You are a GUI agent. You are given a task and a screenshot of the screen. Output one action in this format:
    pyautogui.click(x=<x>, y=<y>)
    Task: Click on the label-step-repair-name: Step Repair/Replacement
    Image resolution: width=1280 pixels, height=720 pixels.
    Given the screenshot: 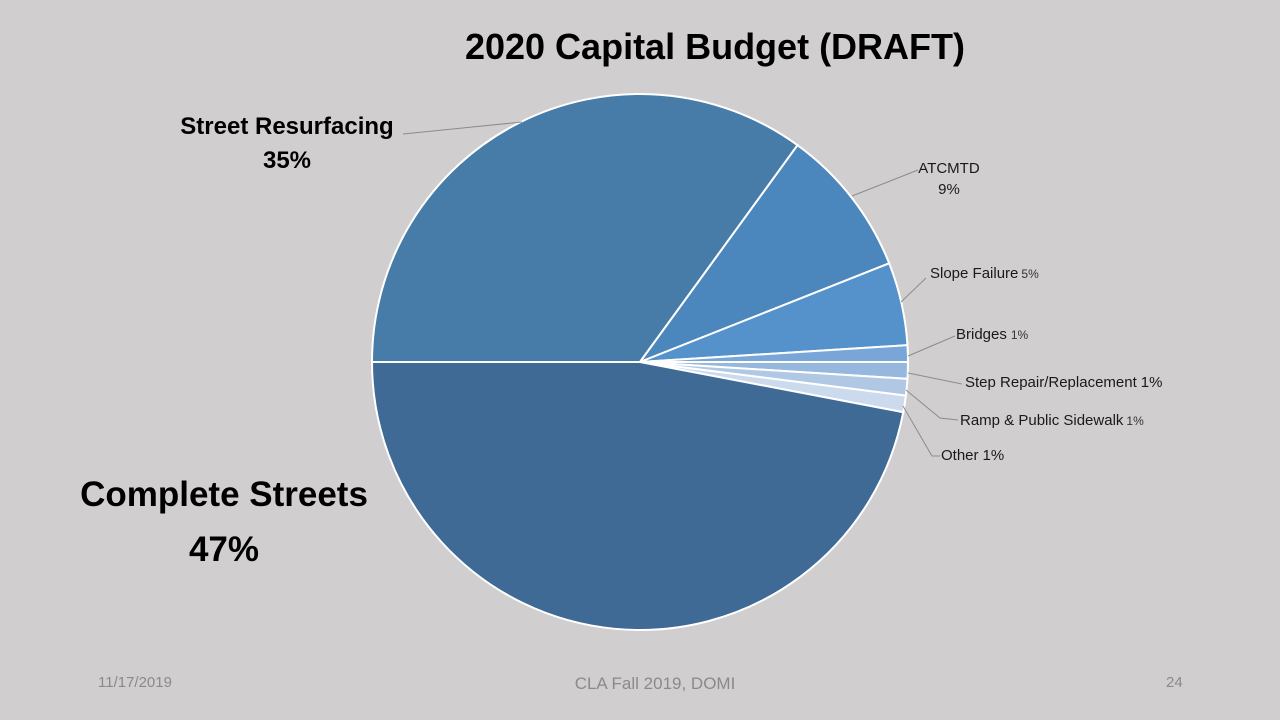 What is the action you would take?
    pyautogui.click(x=1051, y=382)
    